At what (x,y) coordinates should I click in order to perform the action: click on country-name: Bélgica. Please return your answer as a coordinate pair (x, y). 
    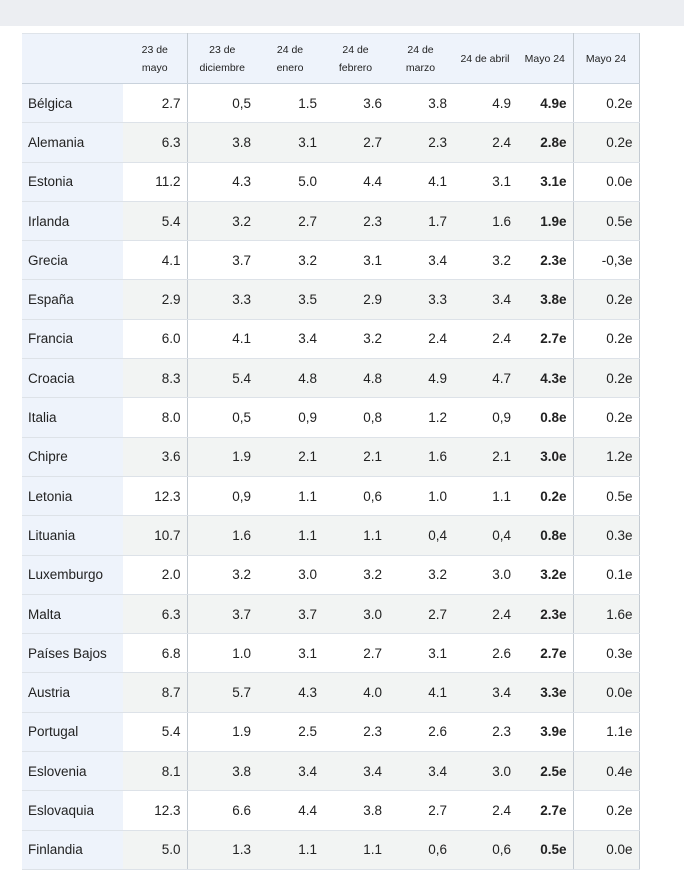
    Looking at the image, I should click on (72, 103).